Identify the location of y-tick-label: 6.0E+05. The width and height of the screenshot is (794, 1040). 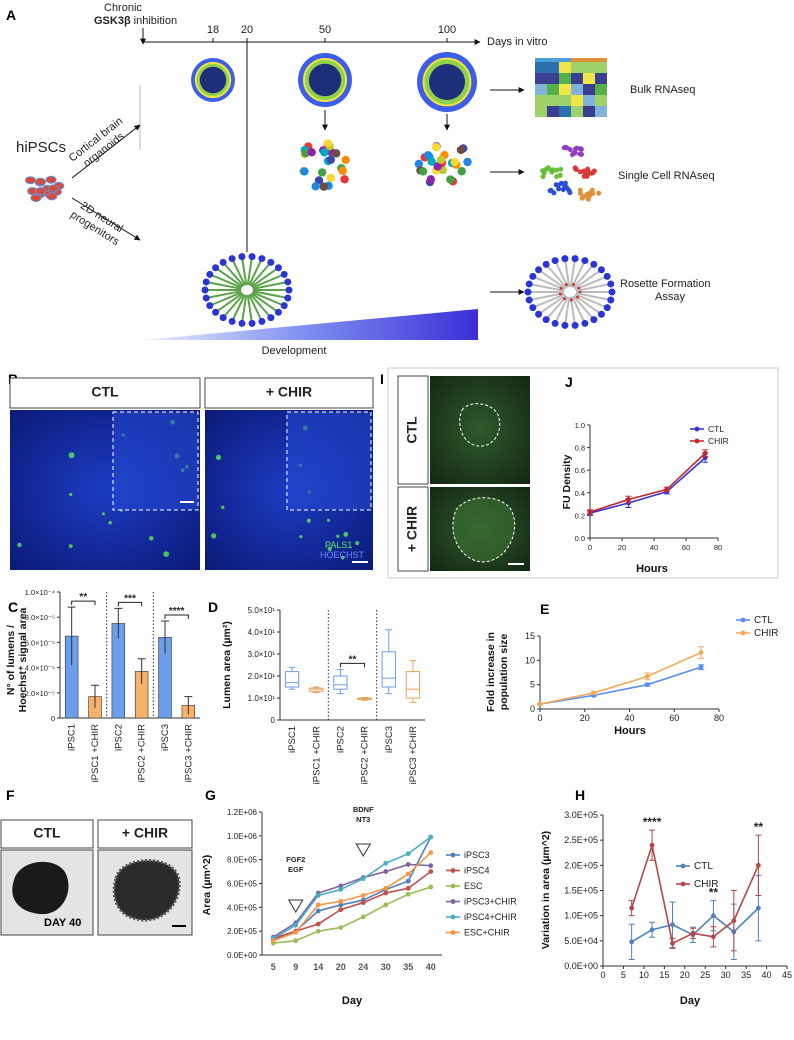
(242, 884).